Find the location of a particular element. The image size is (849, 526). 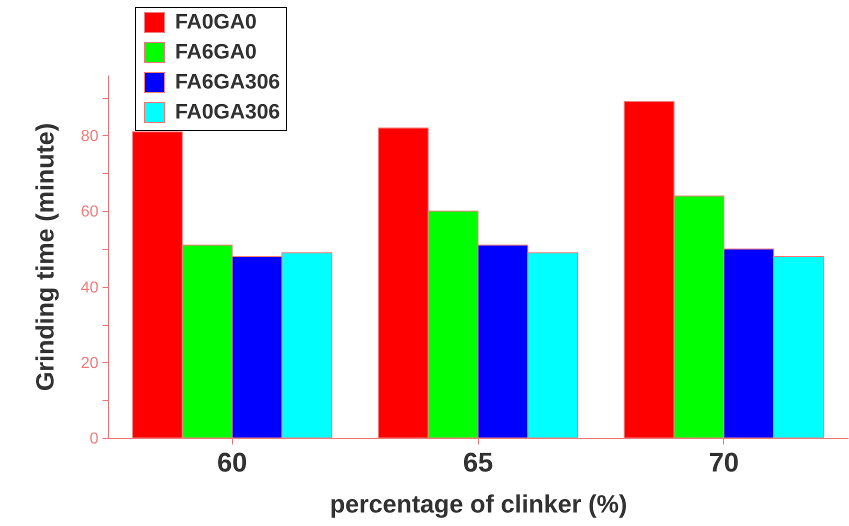

y-axis-title: Grinding time (minute) is located at coordinates (46, 257).